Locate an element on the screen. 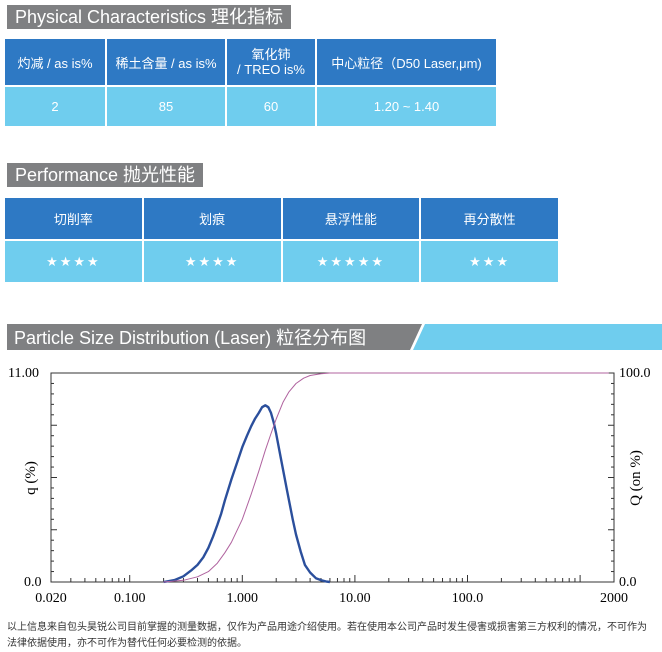 The width and height of the screenshot is (662, 652). physical-value-loss-on-ignition: 2 is located at coordinates (55, 106).